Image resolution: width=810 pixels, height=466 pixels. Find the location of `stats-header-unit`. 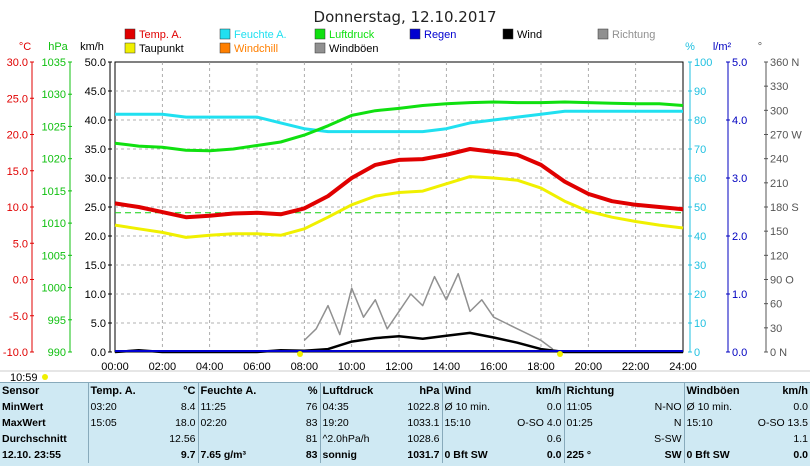

stats-header-unit is located at coordinates (654, 391).